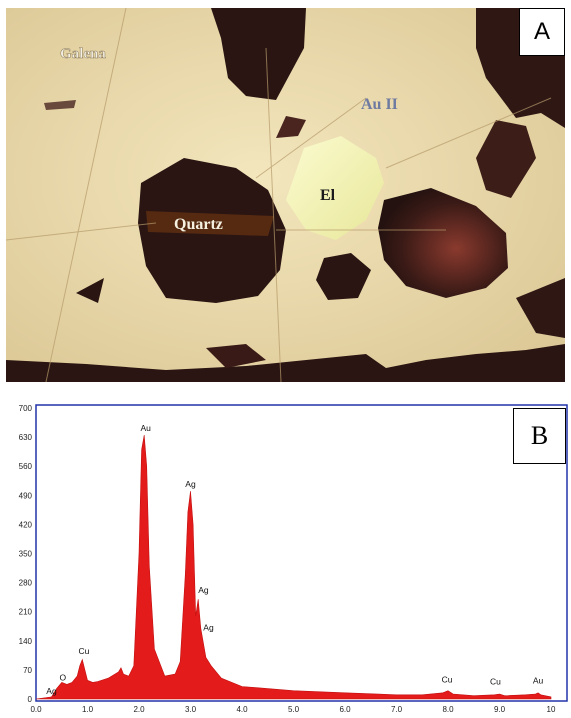 The width and height of the screenshot is (571, 718). What do you see at coordinates (397, 709) in the screenshot?
I see `x-tick-label: 7.0` at bounding box center [397, 709].